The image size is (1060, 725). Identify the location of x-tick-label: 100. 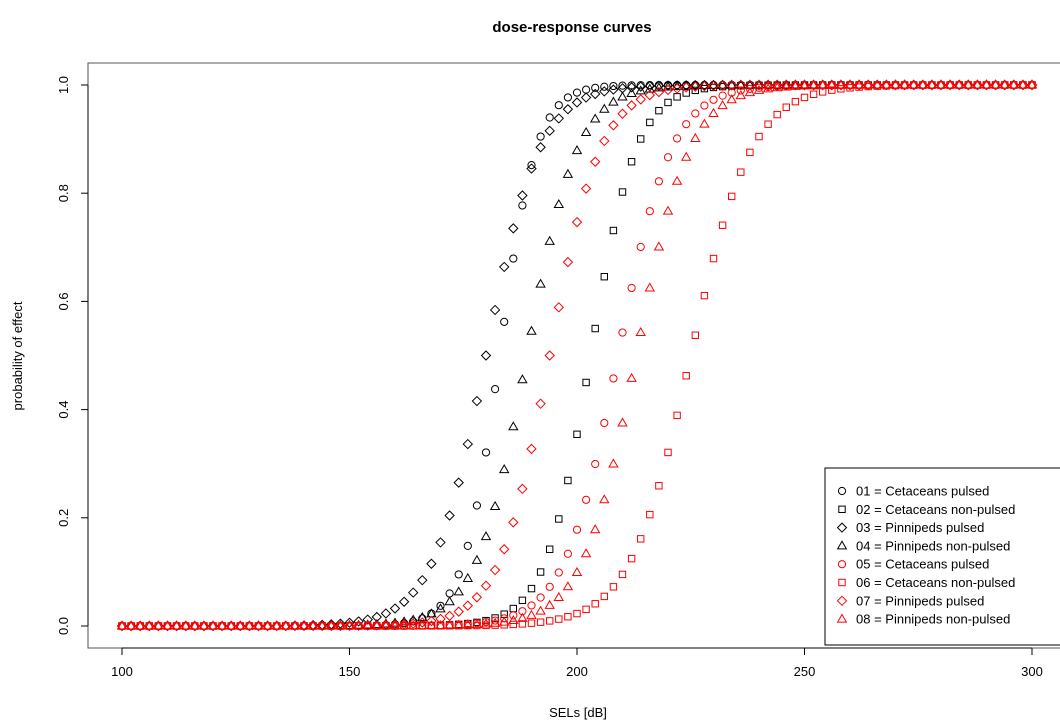
(122, 671).